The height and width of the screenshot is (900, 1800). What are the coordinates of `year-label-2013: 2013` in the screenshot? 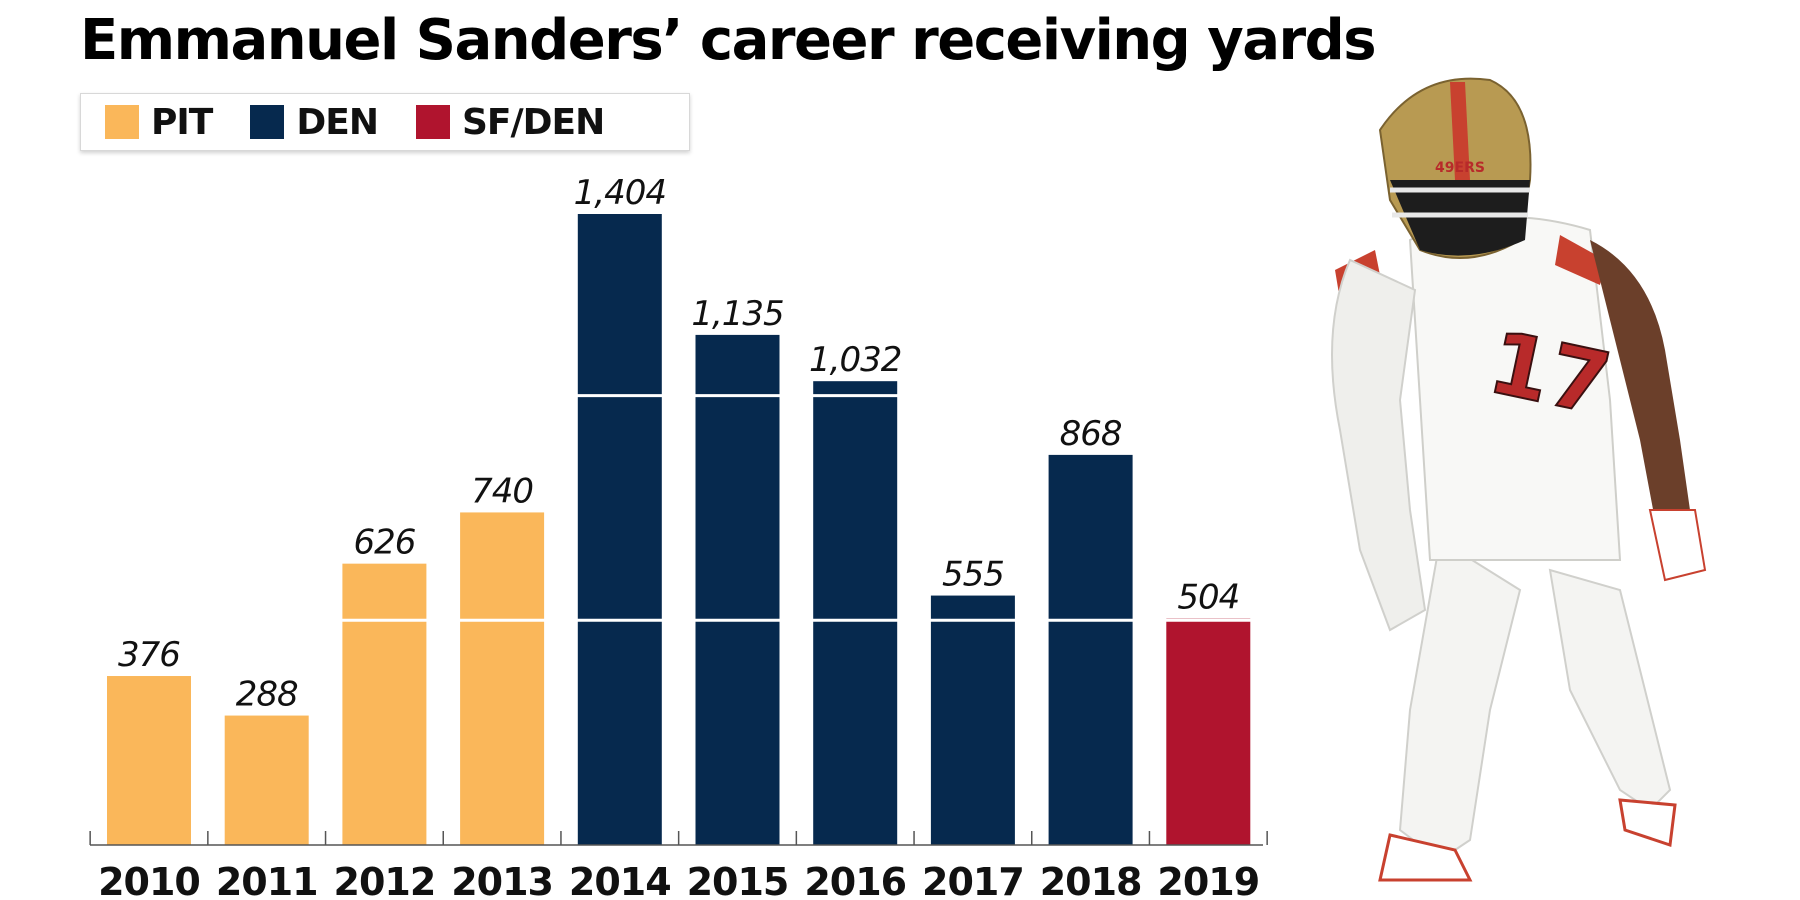 It's located at (502, 880).